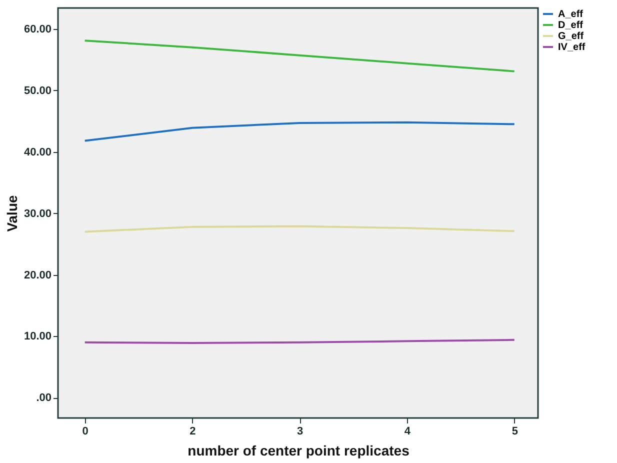 The image size is (617, 463). Describe the element at coordinates (38, 152) in the screenshot. I see `y-tick-label: 40.00` at that location.